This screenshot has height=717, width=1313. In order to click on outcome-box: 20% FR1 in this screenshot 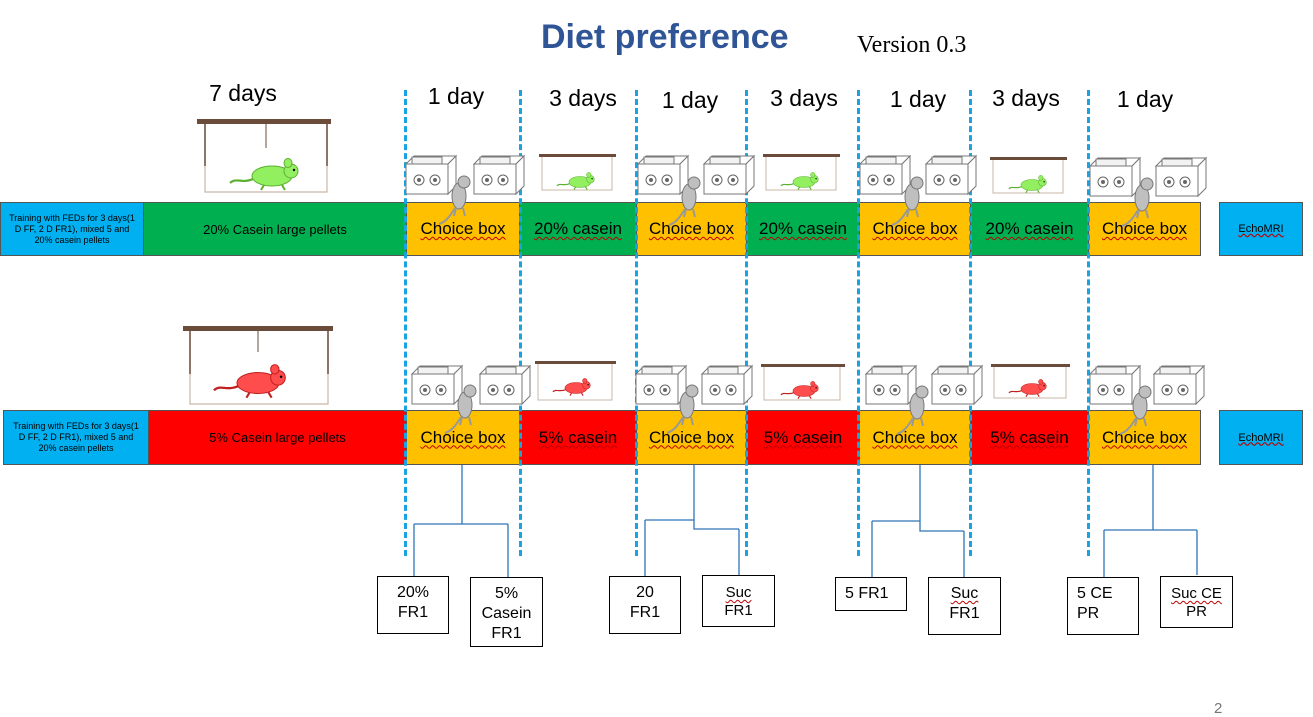, I will do `click(413, 605)`.